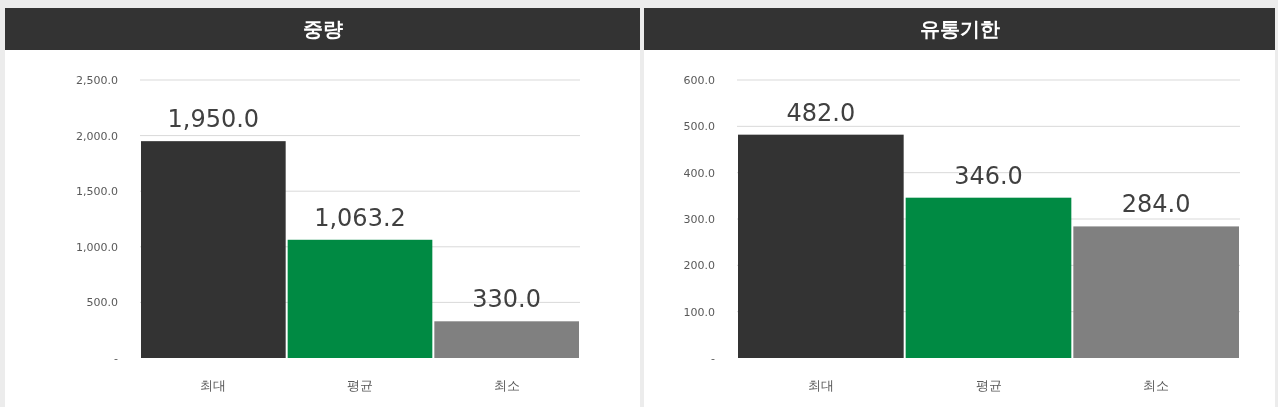 Image resolution: width=1278 pixels, height=407 pixels. What do you see at coordinates (213, 119) in the screenshot?
I see `data-label: 1,950.0` at bounding box center [213, 119].